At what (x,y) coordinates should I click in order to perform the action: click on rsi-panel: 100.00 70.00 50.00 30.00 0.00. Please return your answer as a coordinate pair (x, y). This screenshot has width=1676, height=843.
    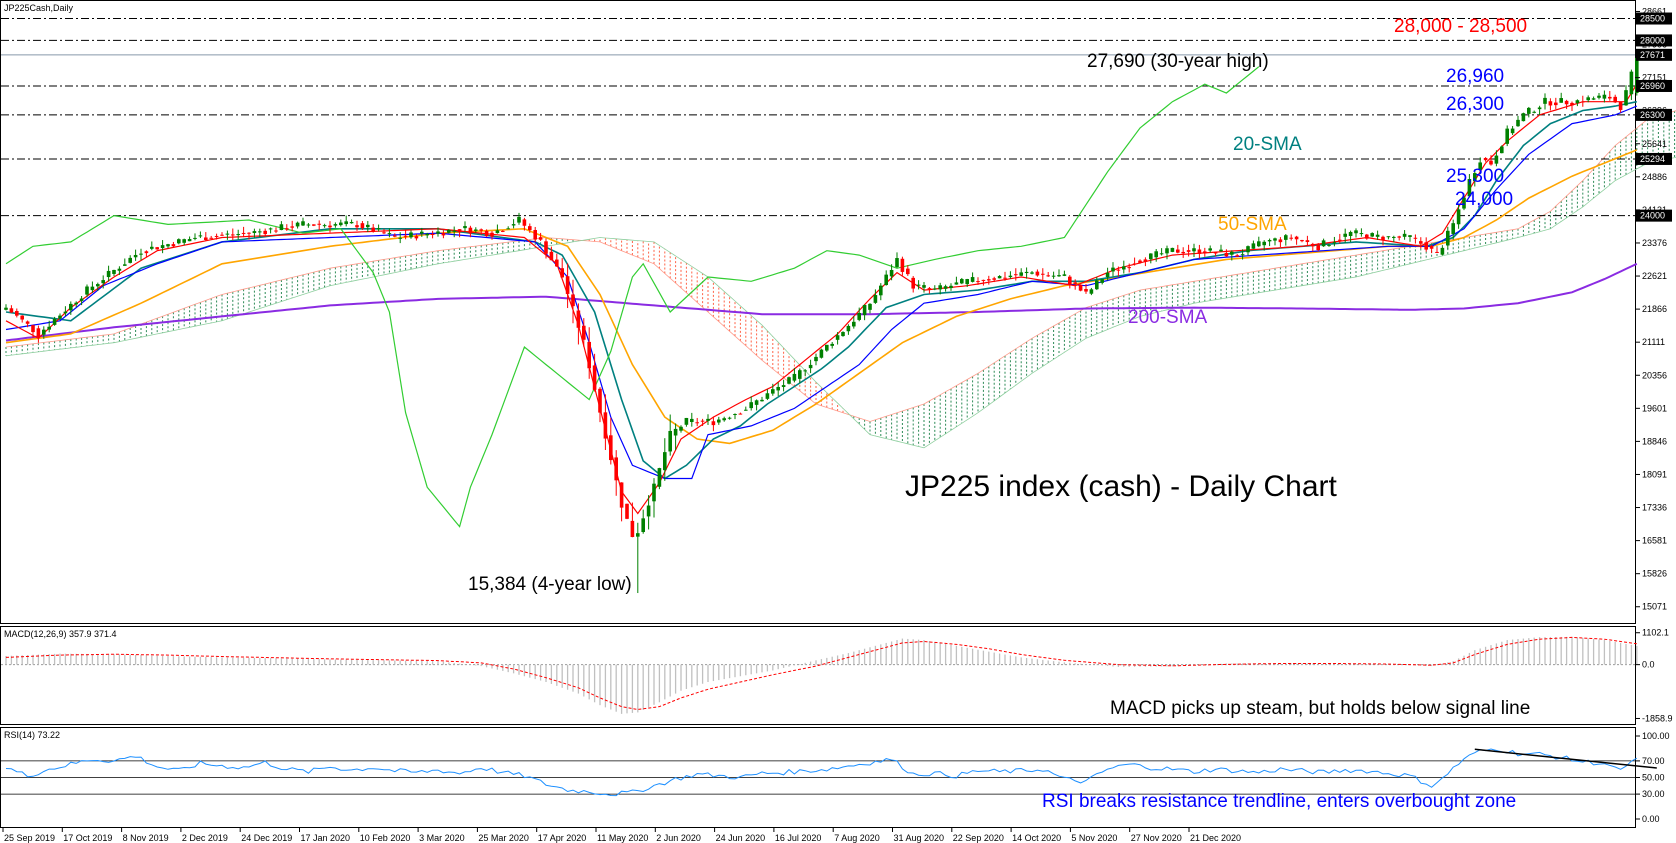
    Looking at the image, I should click on (835, 777).